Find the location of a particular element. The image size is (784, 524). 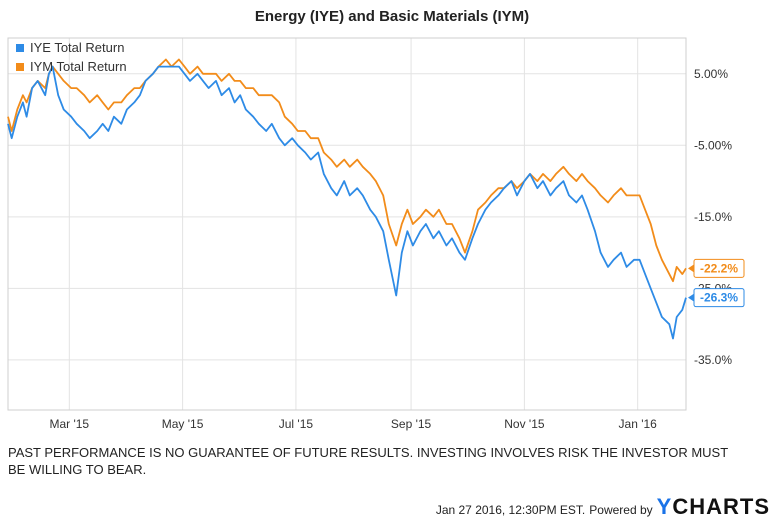

end-label-text: -22.2% is located at coordinates (719, 268).